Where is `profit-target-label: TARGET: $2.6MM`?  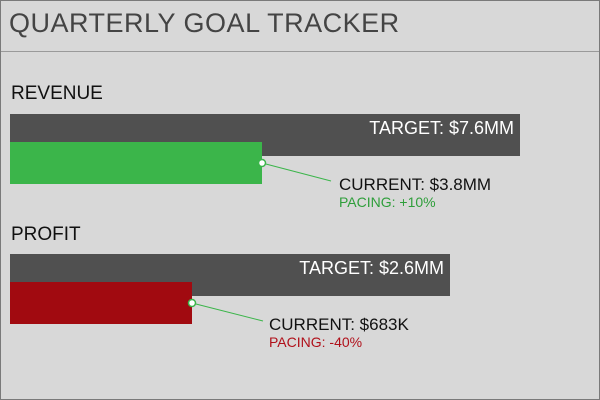 profit-target-label: TARGET: $2.6MM is located at coordinates (371, 268).